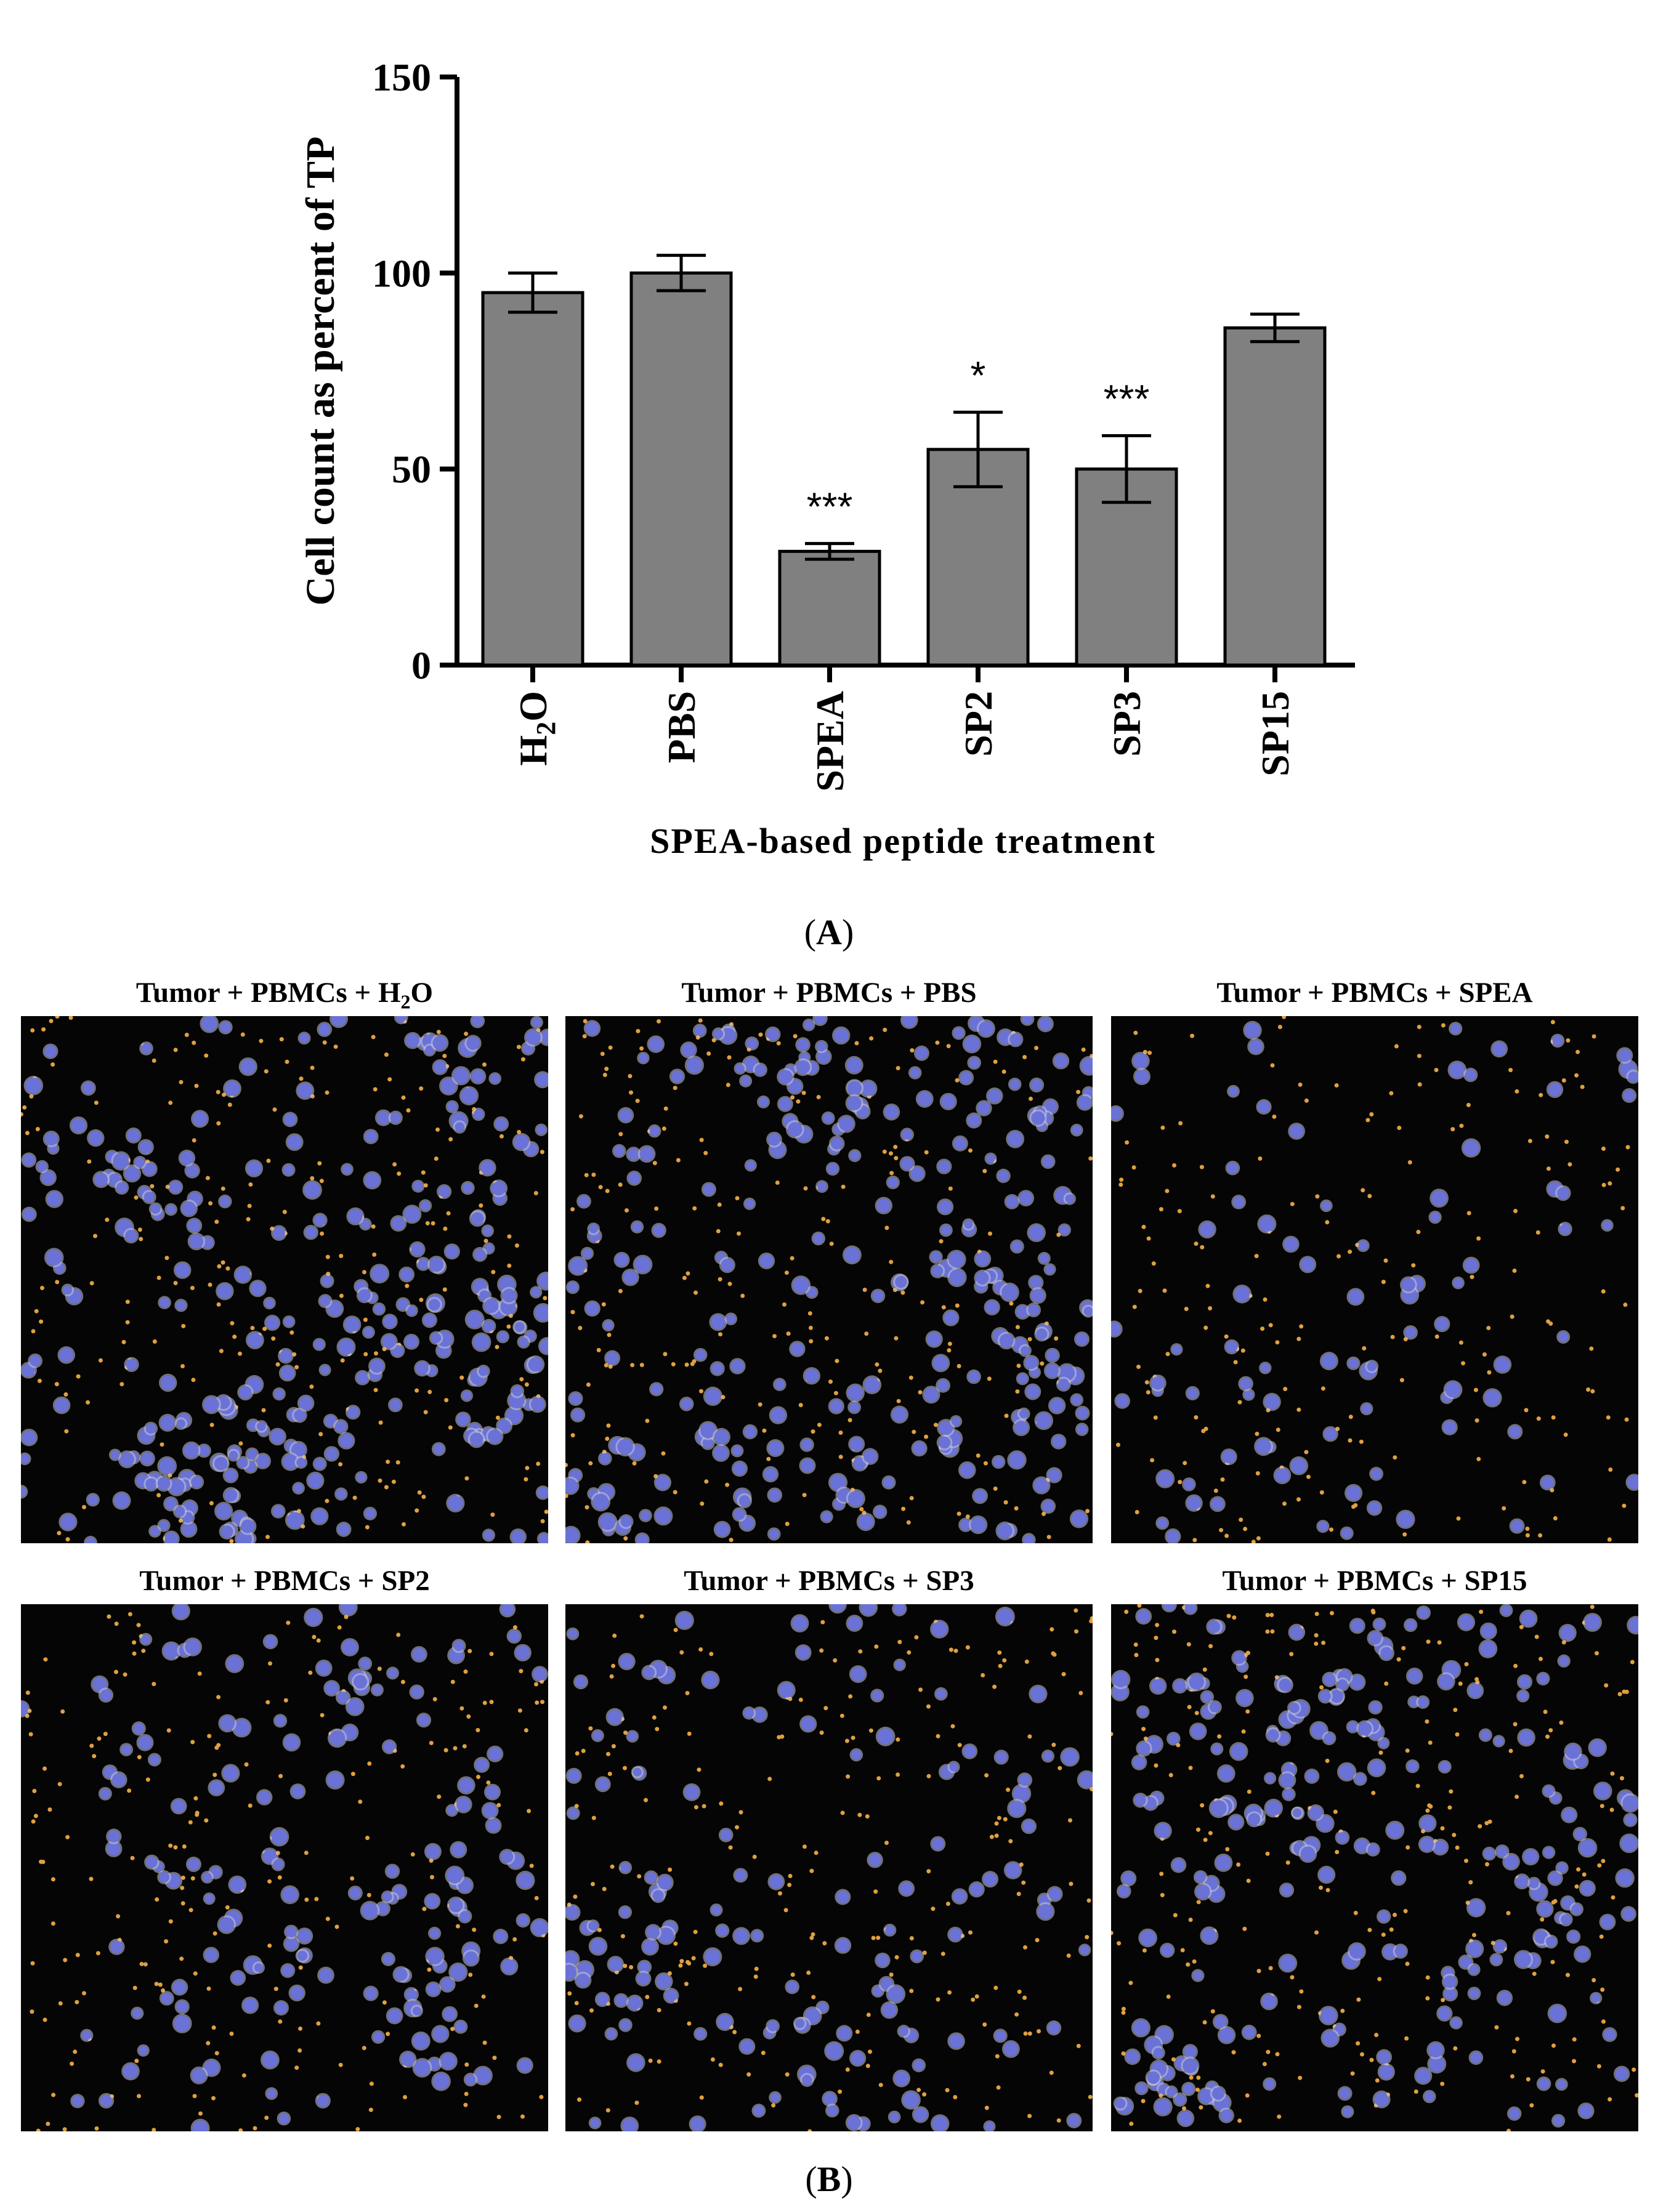 The width and height of the screenshot is (1658, 2212). I want to click on micrograph-image, so click(829, 1280).